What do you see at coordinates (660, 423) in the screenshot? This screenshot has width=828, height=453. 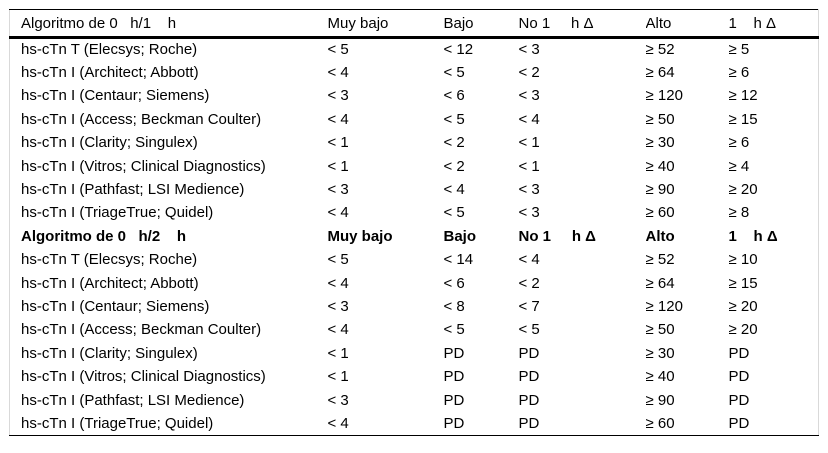 I see `value-cell: ≥ 60` at bounding box center [660, 423].